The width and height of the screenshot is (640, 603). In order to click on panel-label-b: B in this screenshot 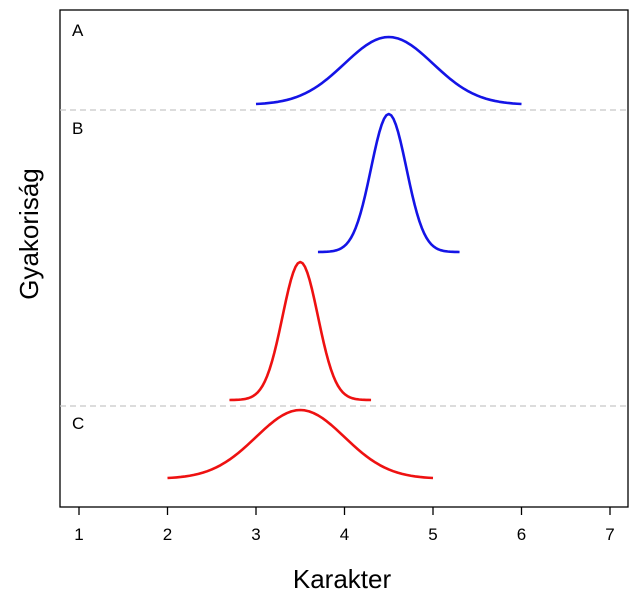, I will do `click(77, 128)`.